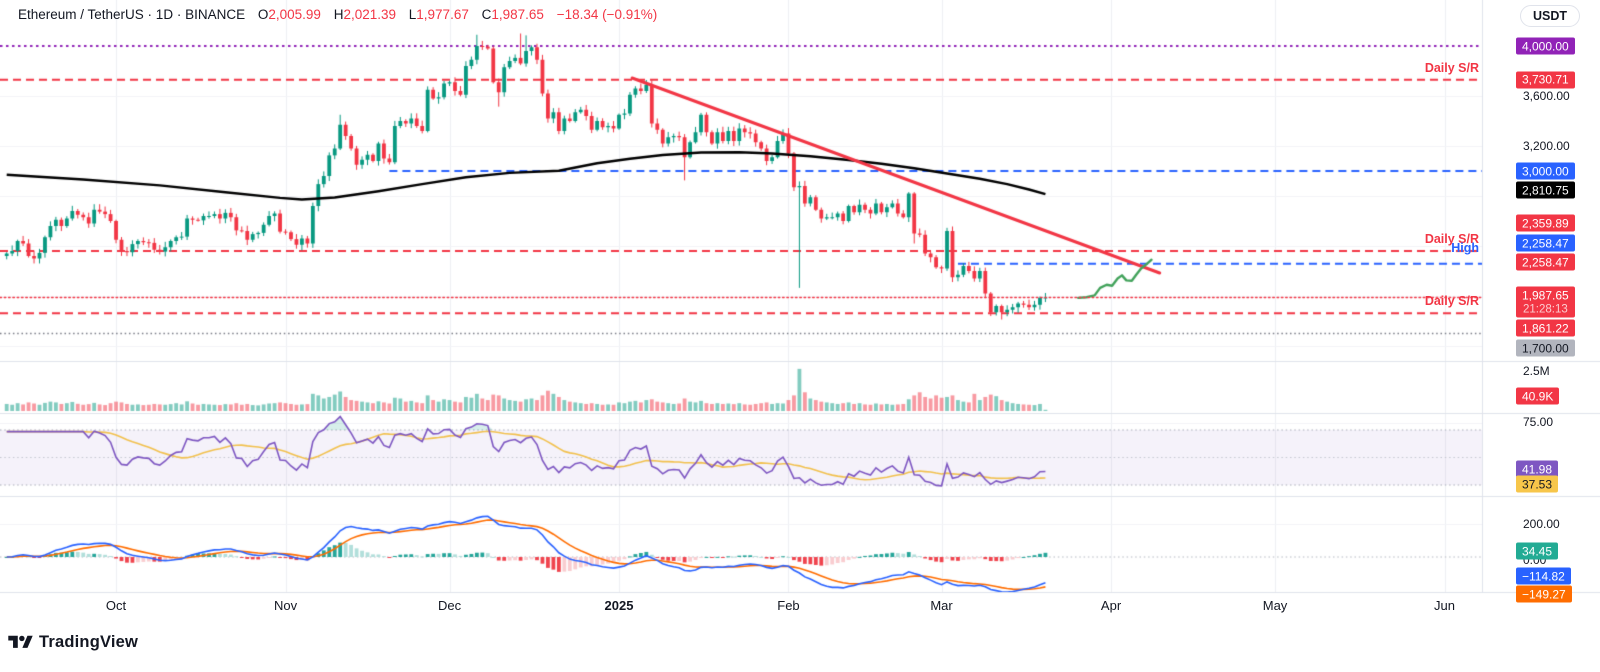  I want to click on close-label: C, so click(486, 14).